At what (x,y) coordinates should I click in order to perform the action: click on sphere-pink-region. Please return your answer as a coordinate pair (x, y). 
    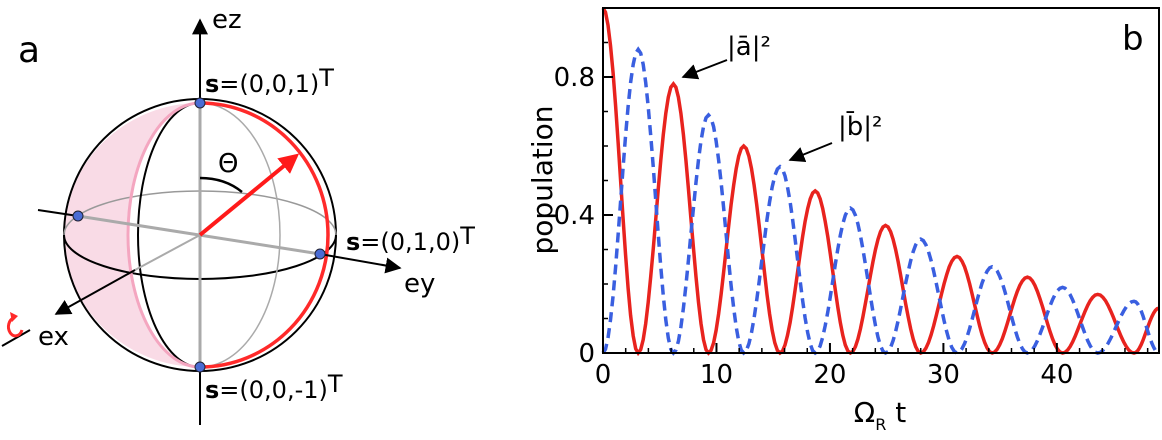
    Looking at the image, I should click on (132, 235).